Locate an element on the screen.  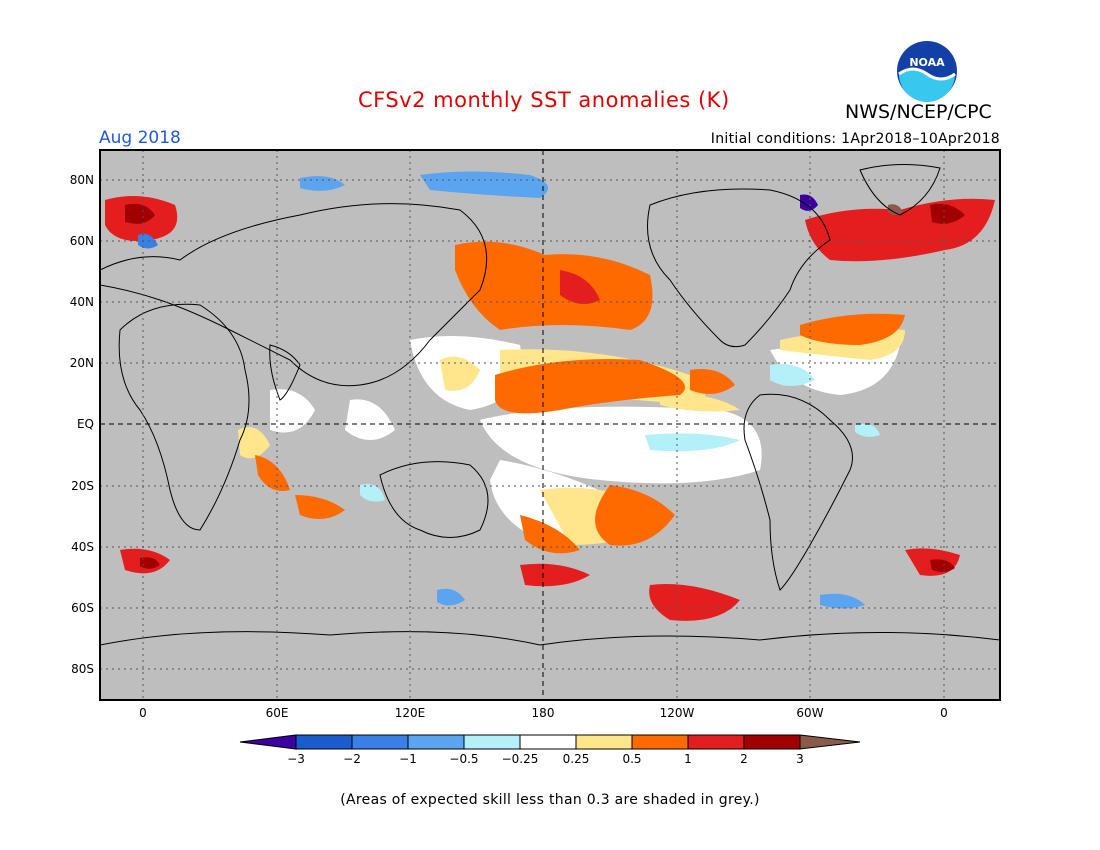
lon-label-120e: 120E is located at coordinates (410, 713).